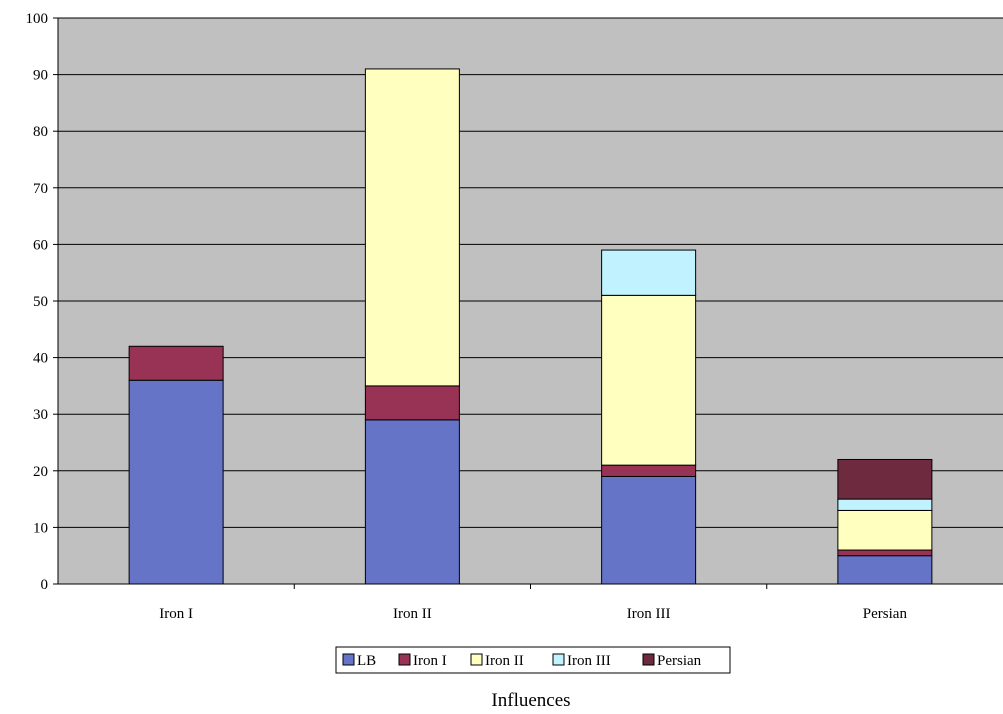 The height and width of the screenshot is (714, 1003). I want to click on x-tick-label: Persian, so click(885, 614).